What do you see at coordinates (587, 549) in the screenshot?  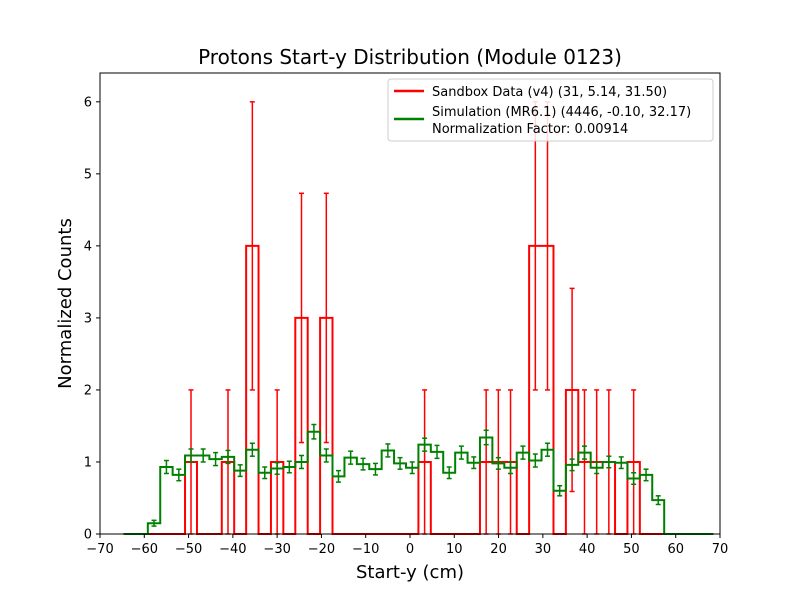 I see `x-tick-label: 40` at bounding box center [587, 549].